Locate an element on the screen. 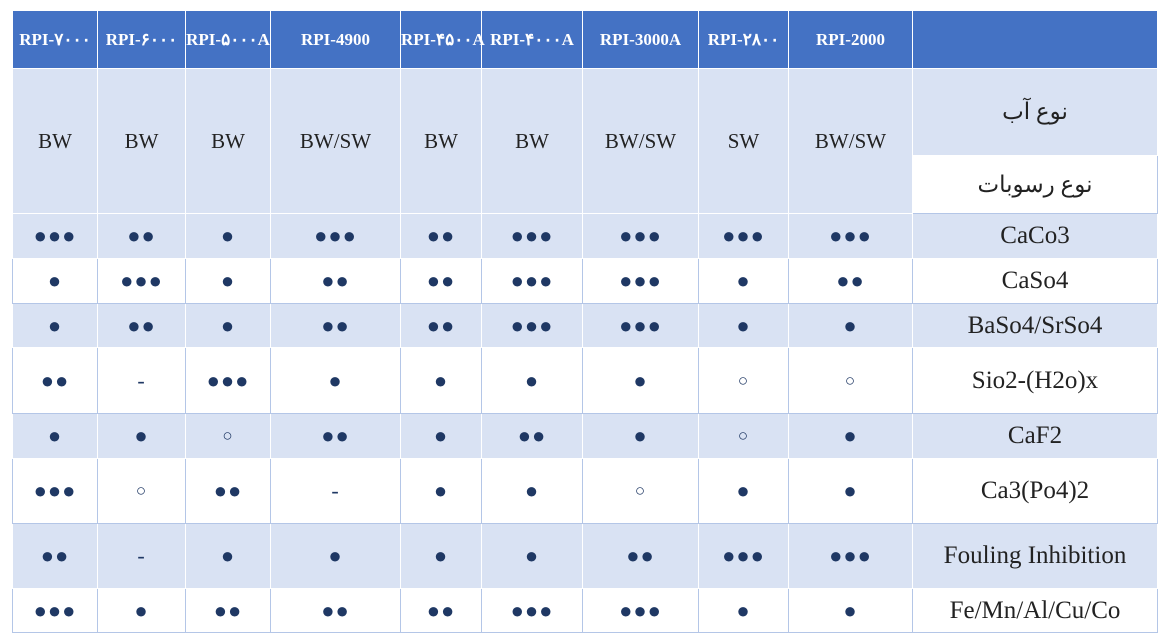  data-row: ●●● ○ ●● - ● ● ○ ● ● Ca3(Po4)2 is located at coordinates (585, 491).